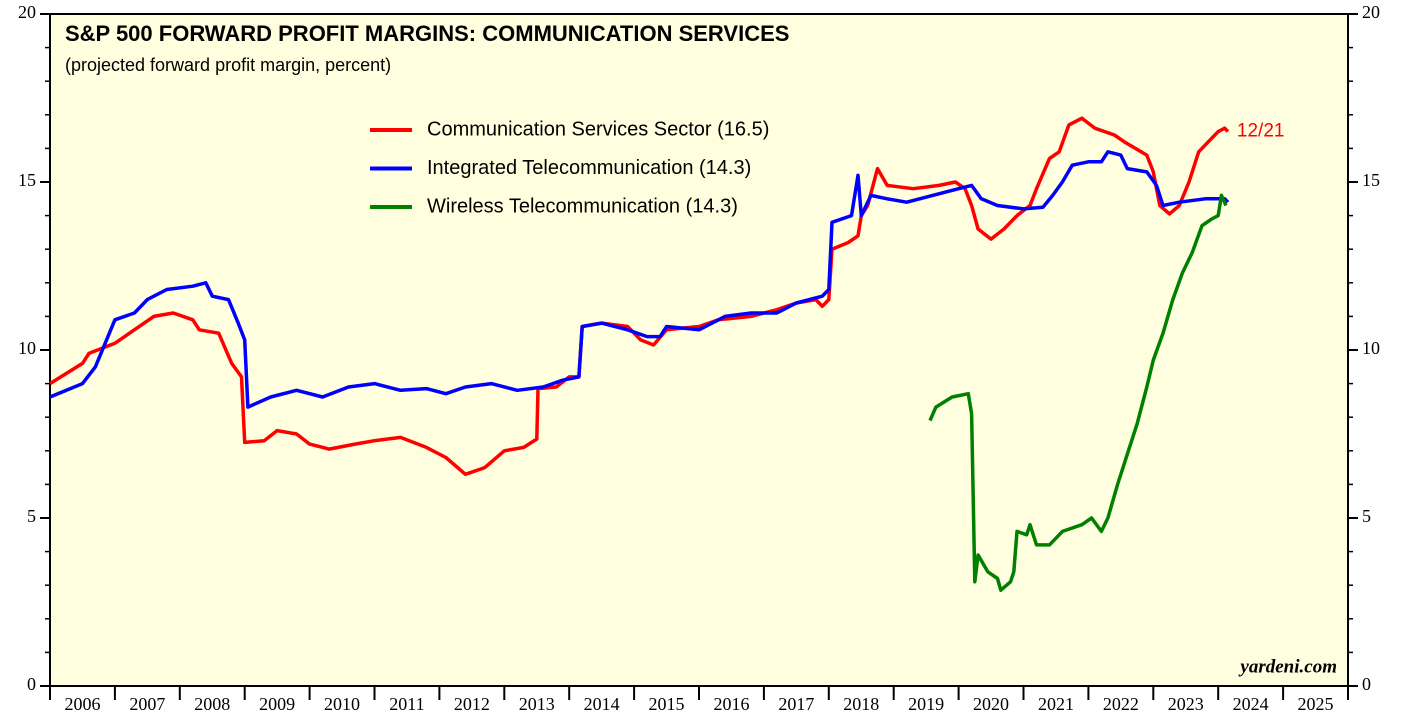 The width and height of the screenshot is (1407, 717). I want to click on source: yardeni.com, so click(1287, 666).